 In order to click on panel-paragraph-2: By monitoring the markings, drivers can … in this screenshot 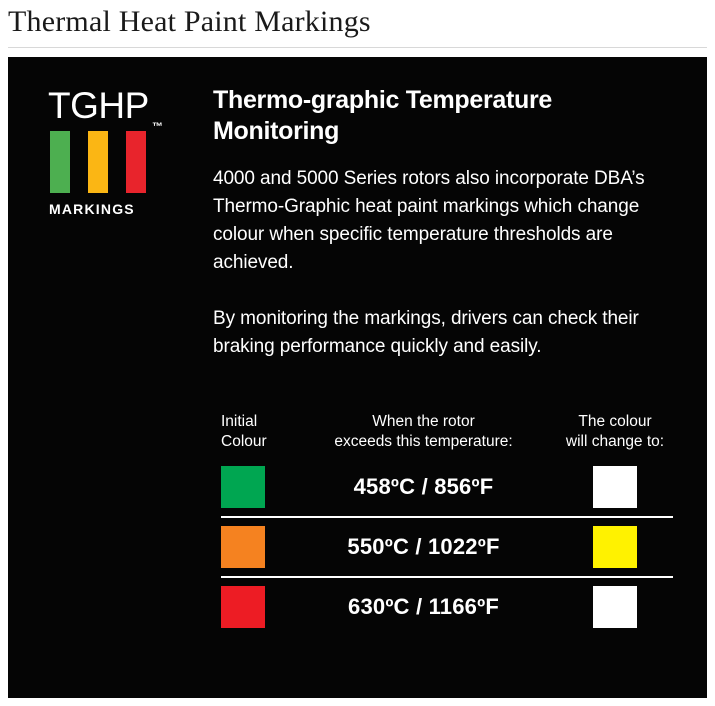, I will do `click(426, 332)`.